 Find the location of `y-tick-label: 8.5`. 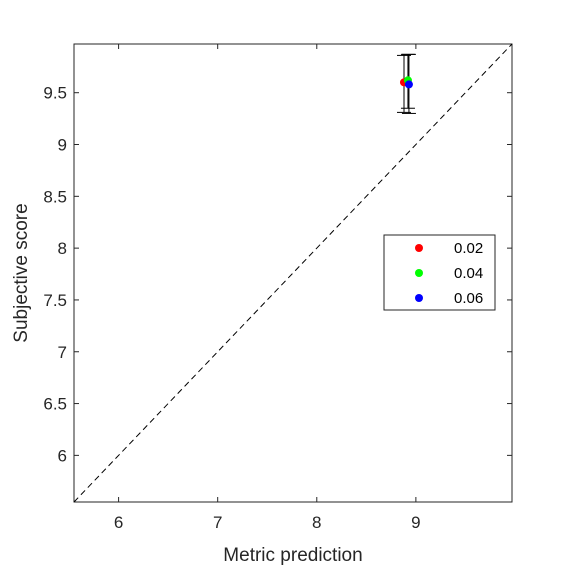

y-tick-label: 8.5 is located at coordinates (55, 196).